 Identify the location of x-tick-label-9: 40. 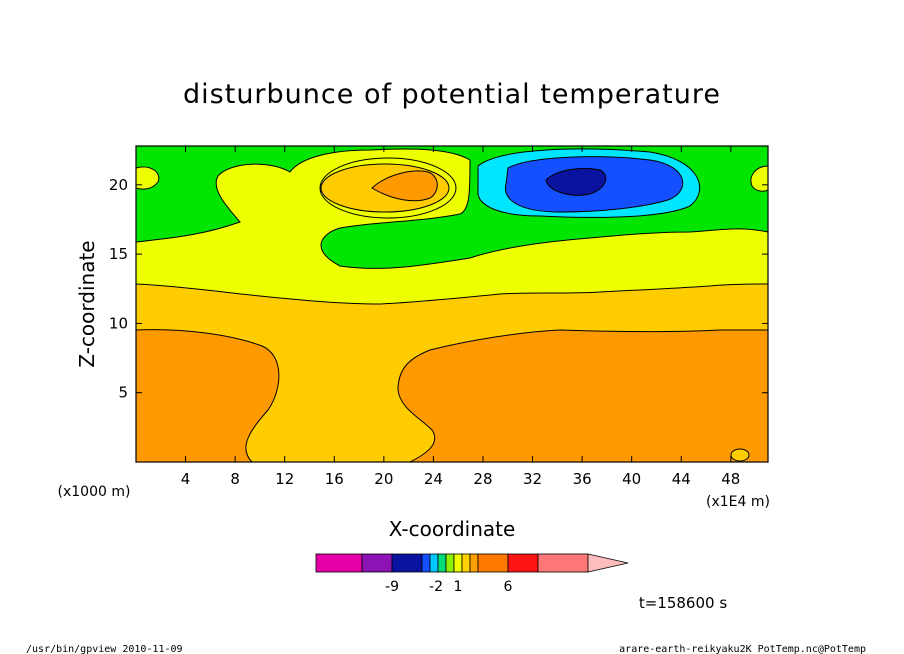
(631, 479).